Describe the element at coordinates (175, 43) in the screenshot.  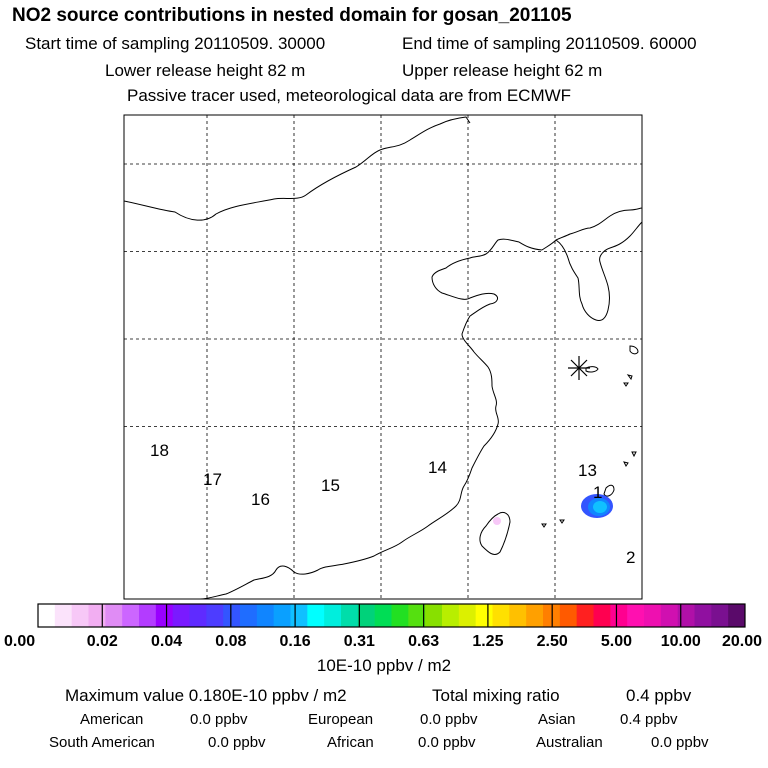
I see `start-time: Start time of sampling 20110509. 30000` at that location.